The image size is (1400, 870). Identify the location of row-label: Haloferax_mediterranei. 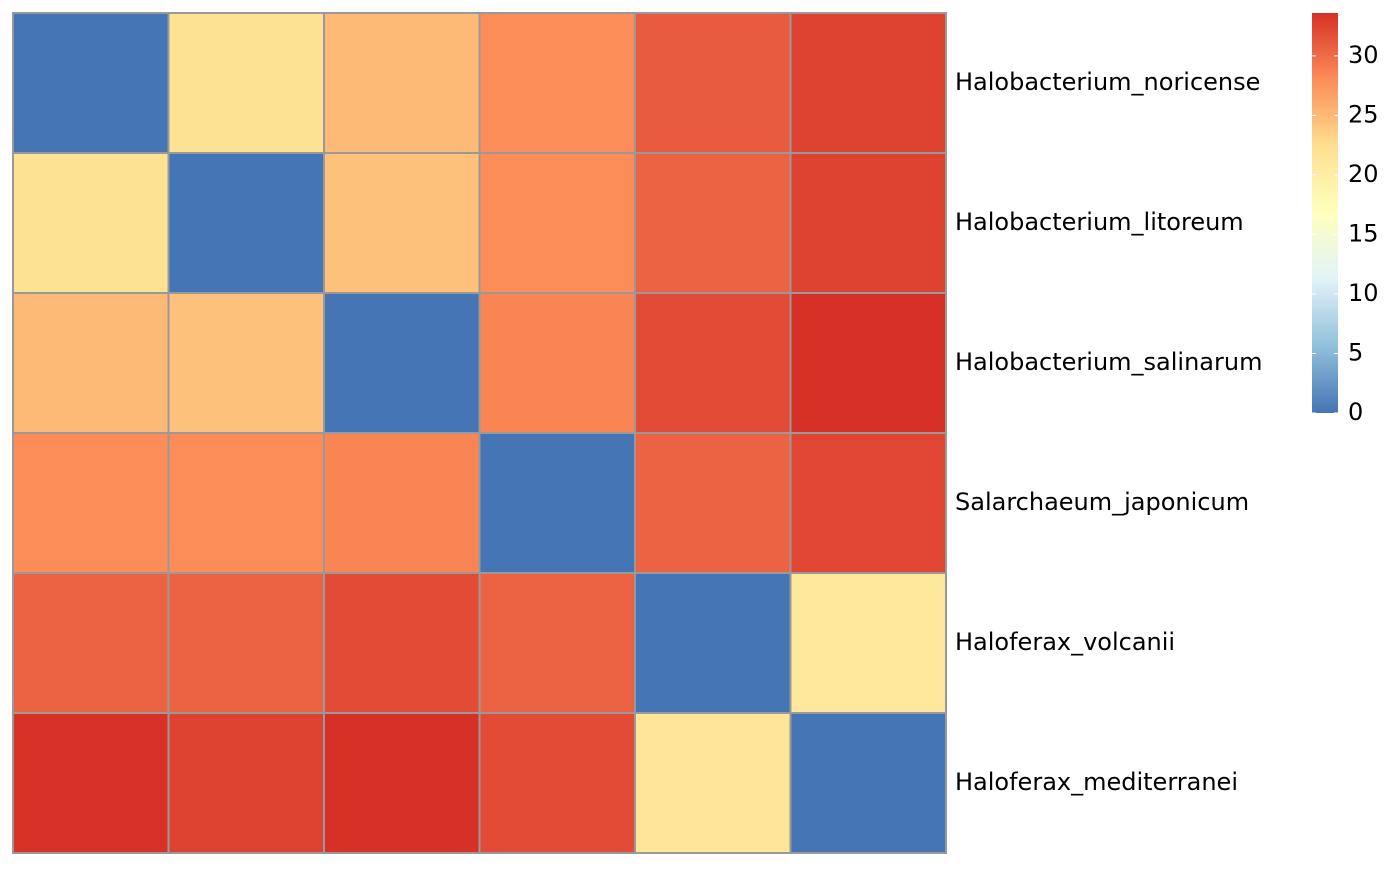
(1096, 782).